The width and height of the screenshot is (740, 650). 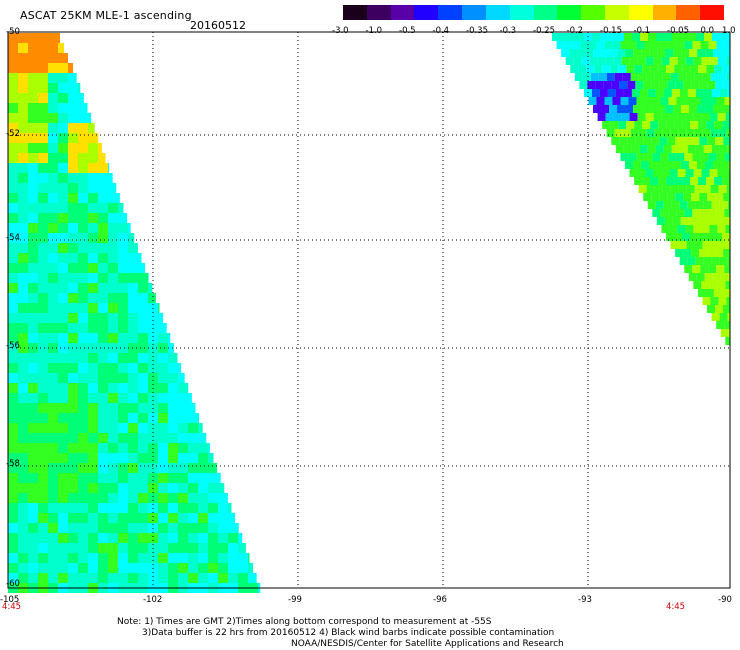 What do you see at coordinates (12, 607) in the screenshot?
I see `time-label-left: 4:45` at bounding box center [12, 607].